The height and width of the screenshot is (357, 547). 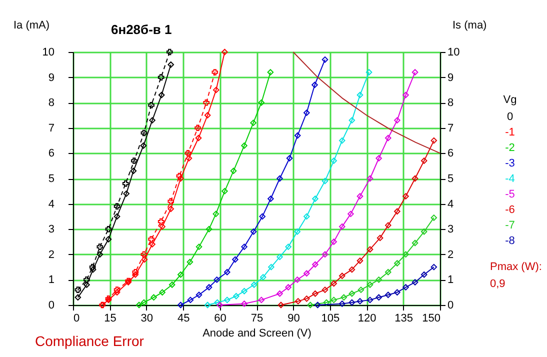 I want to click on x-tick-label: 75, so click(x=257, y=318).